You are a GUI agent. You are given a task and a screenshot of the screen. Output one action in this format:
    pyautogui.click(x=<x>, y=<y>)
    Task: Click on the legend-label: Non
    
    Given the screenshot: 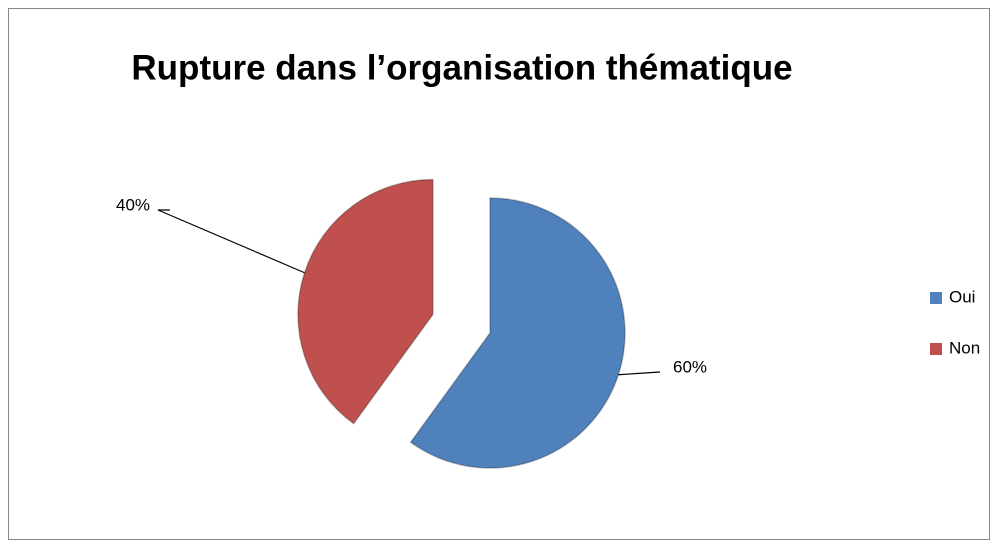 What is the action you would take?
    pyautogui.click(x=964, y=347)
    